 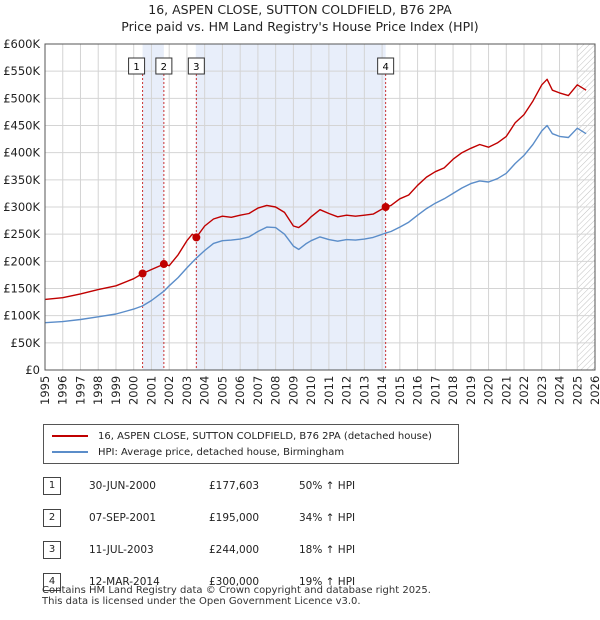 I want to click on x-tick-label: 2001, so click(x=151, y=390).